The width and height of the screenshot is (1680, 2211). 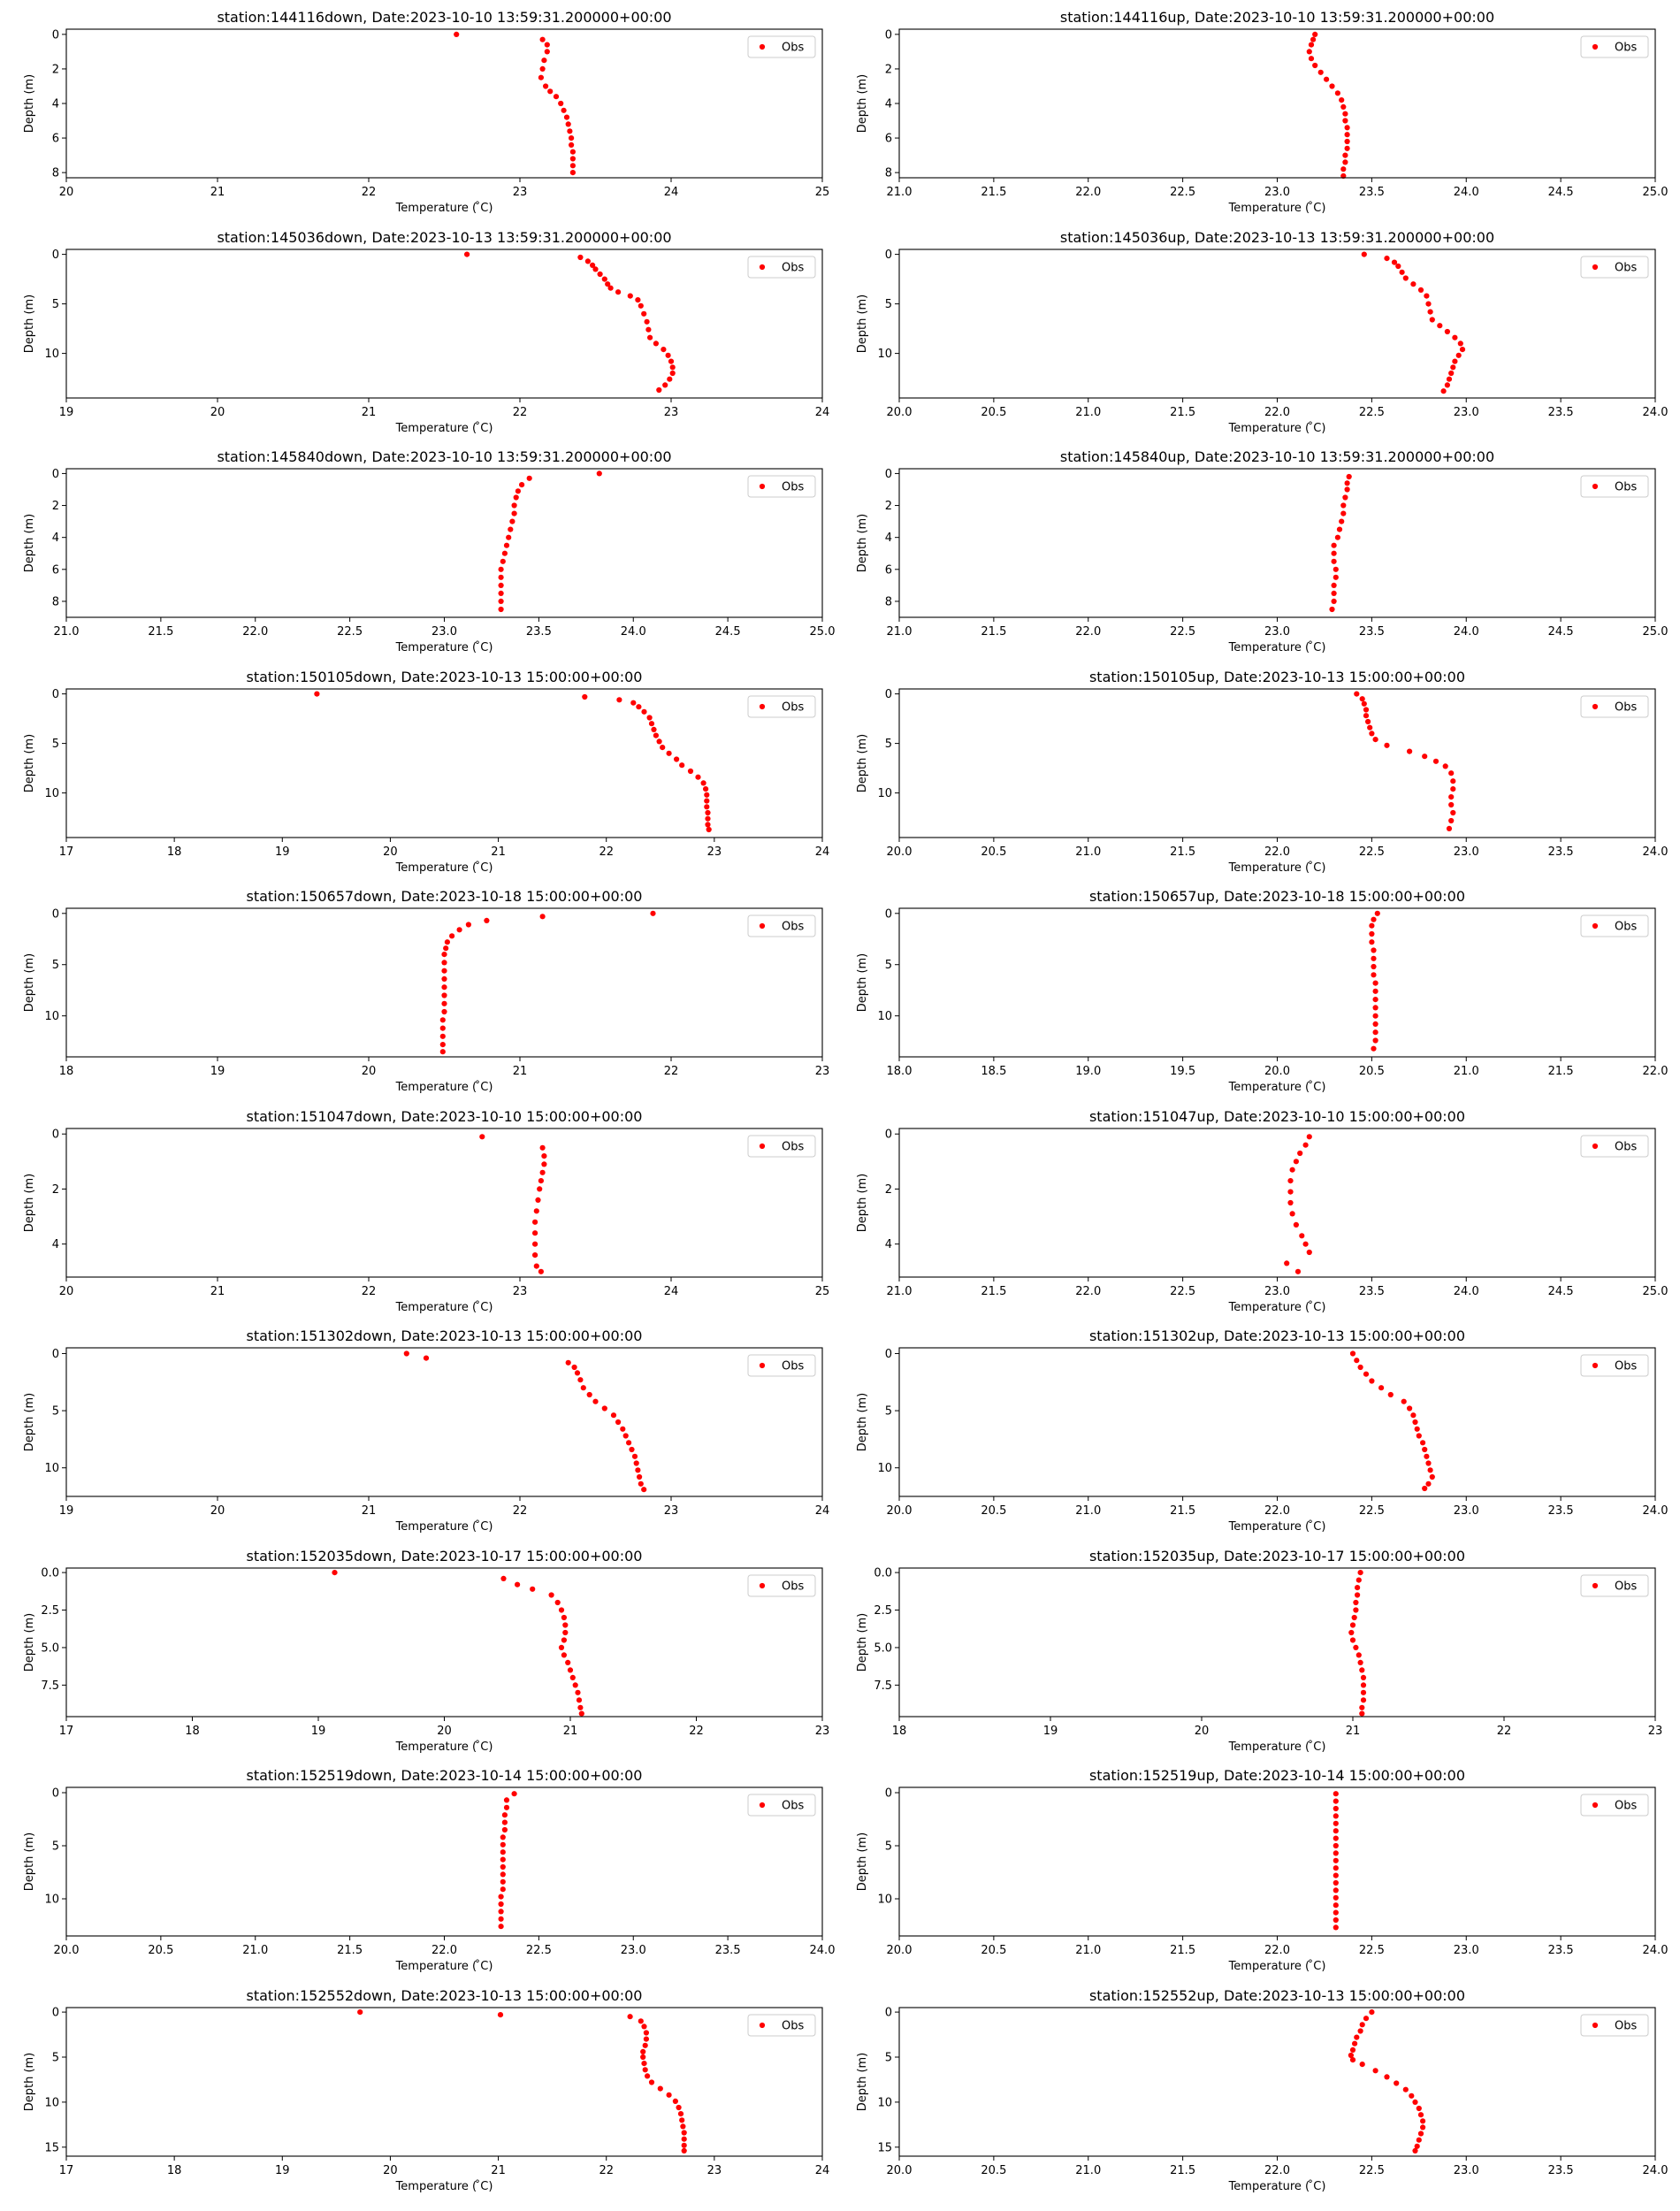 What do you see at coordinates (671, 1071) in the screenshot?
I see `x-tick-label: 22` at bounding box center [671, 1071].